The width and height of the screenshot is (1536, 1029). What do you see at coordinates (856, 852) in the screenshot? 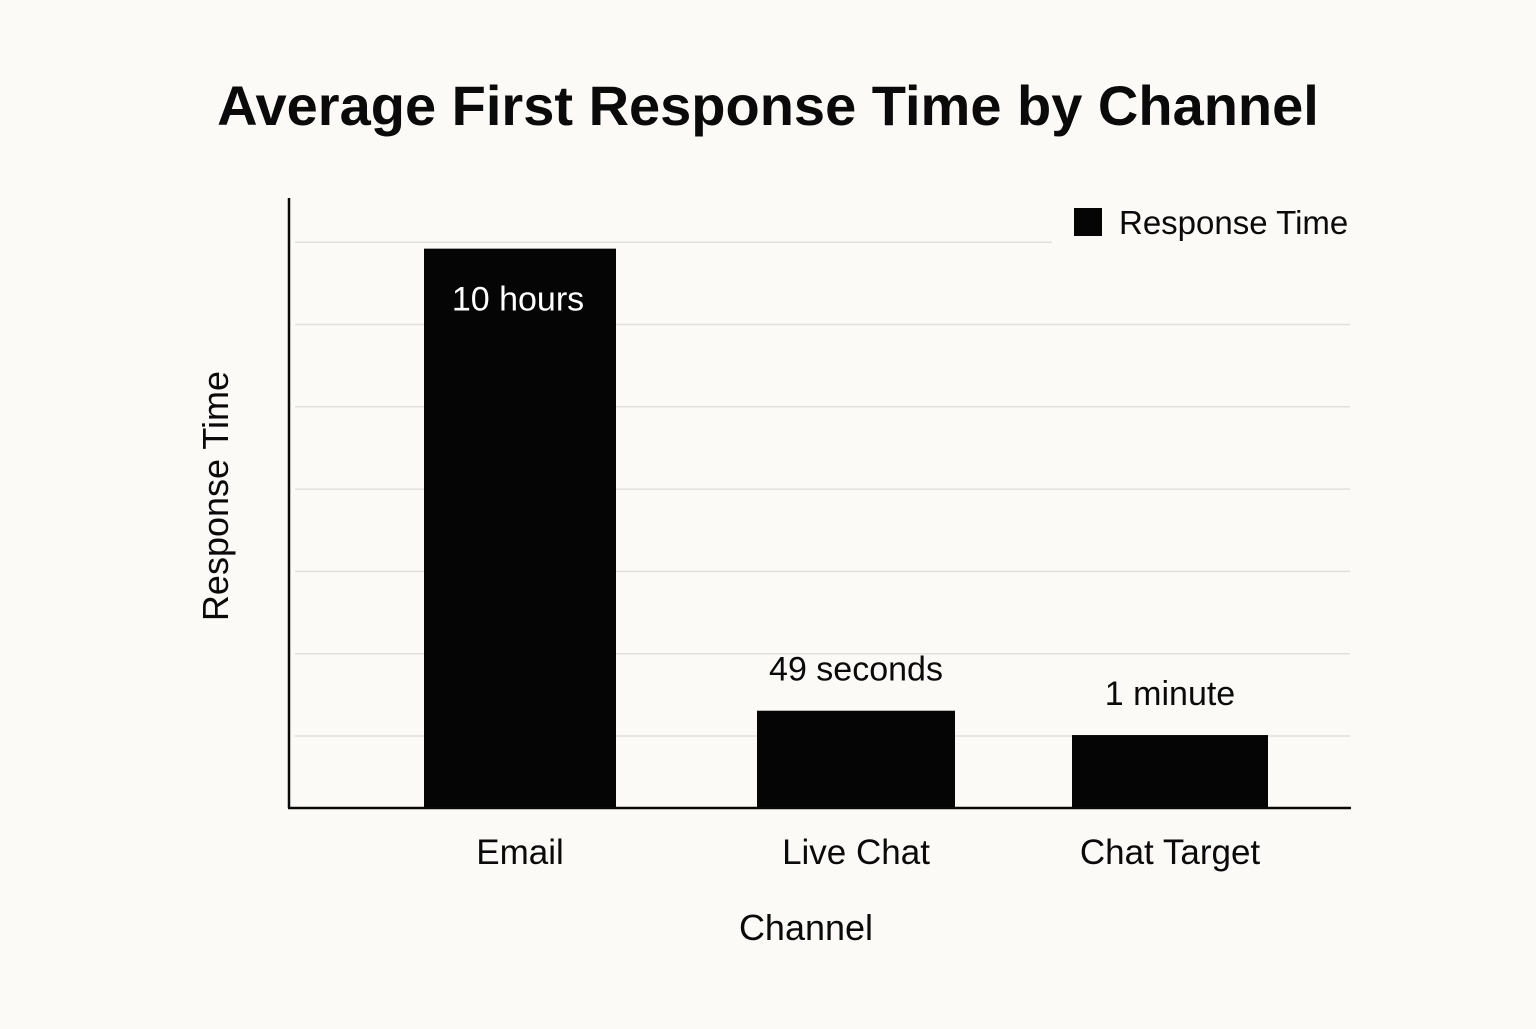
I see `x-tick-label: Live Chat` at bounding box center [856, 852].